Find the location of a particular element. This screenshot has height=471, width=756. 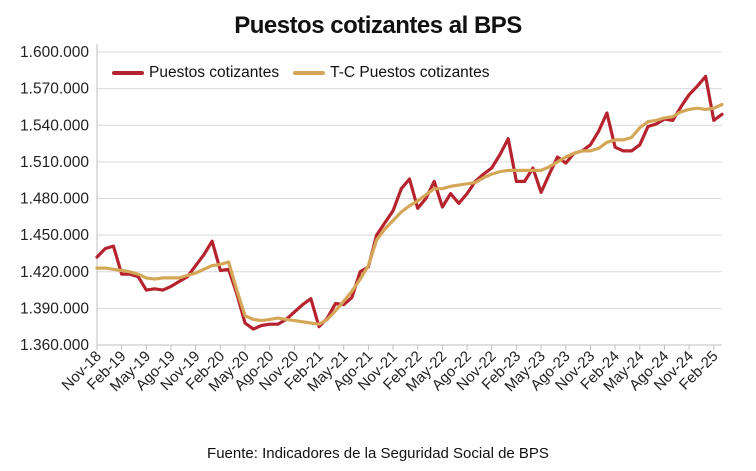

y-tick-label: 1.390.000 is located at coordinates (54, 308).